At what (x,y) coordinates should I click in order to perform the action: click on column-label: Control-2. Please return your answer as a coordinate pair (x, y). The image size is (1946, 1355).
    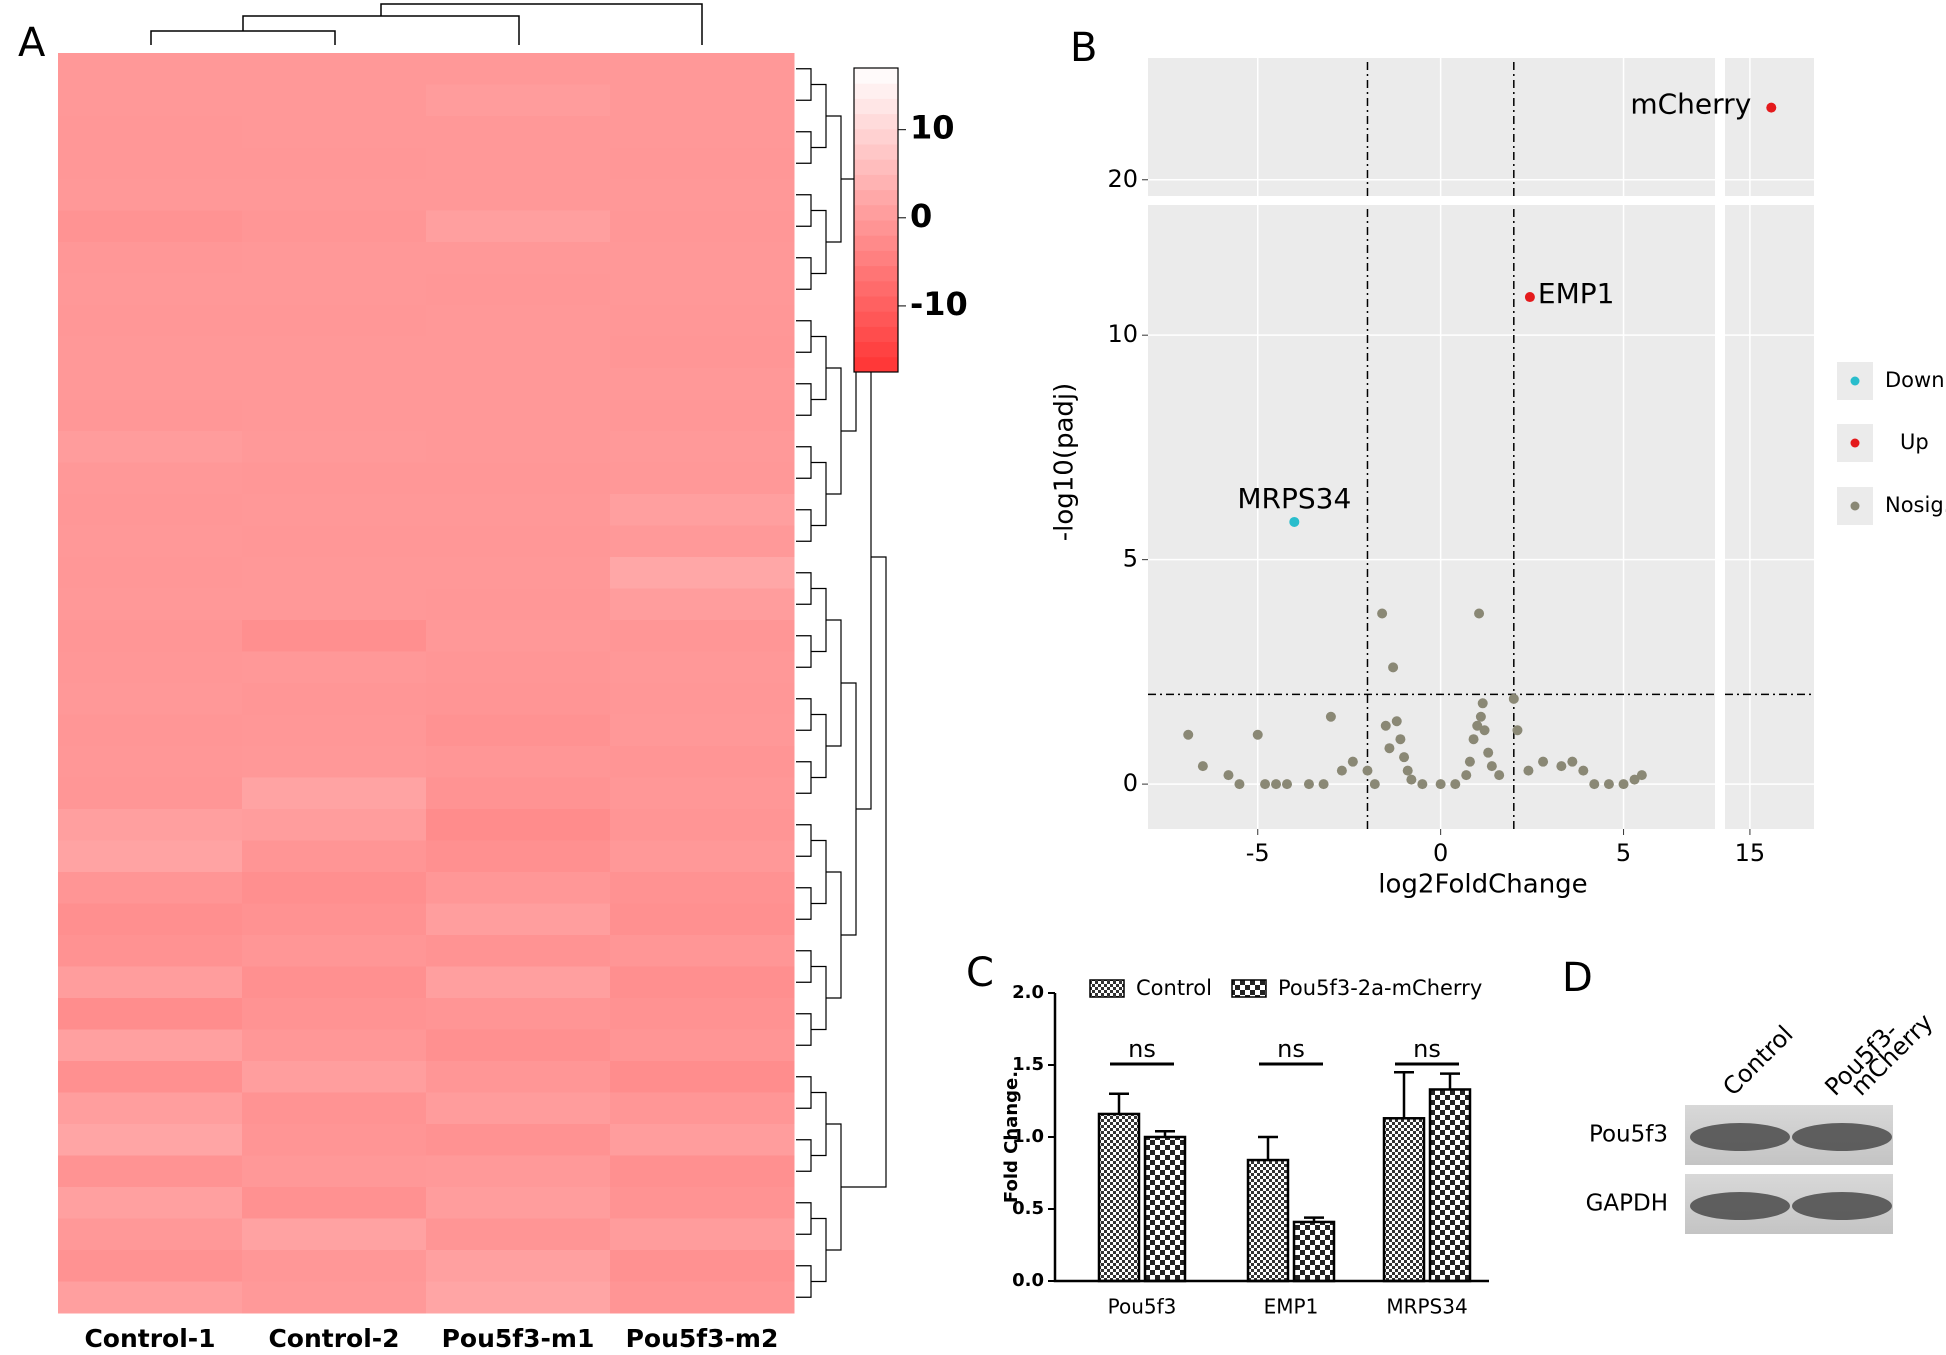
    Looking at the image, I should click on (333, 1338).